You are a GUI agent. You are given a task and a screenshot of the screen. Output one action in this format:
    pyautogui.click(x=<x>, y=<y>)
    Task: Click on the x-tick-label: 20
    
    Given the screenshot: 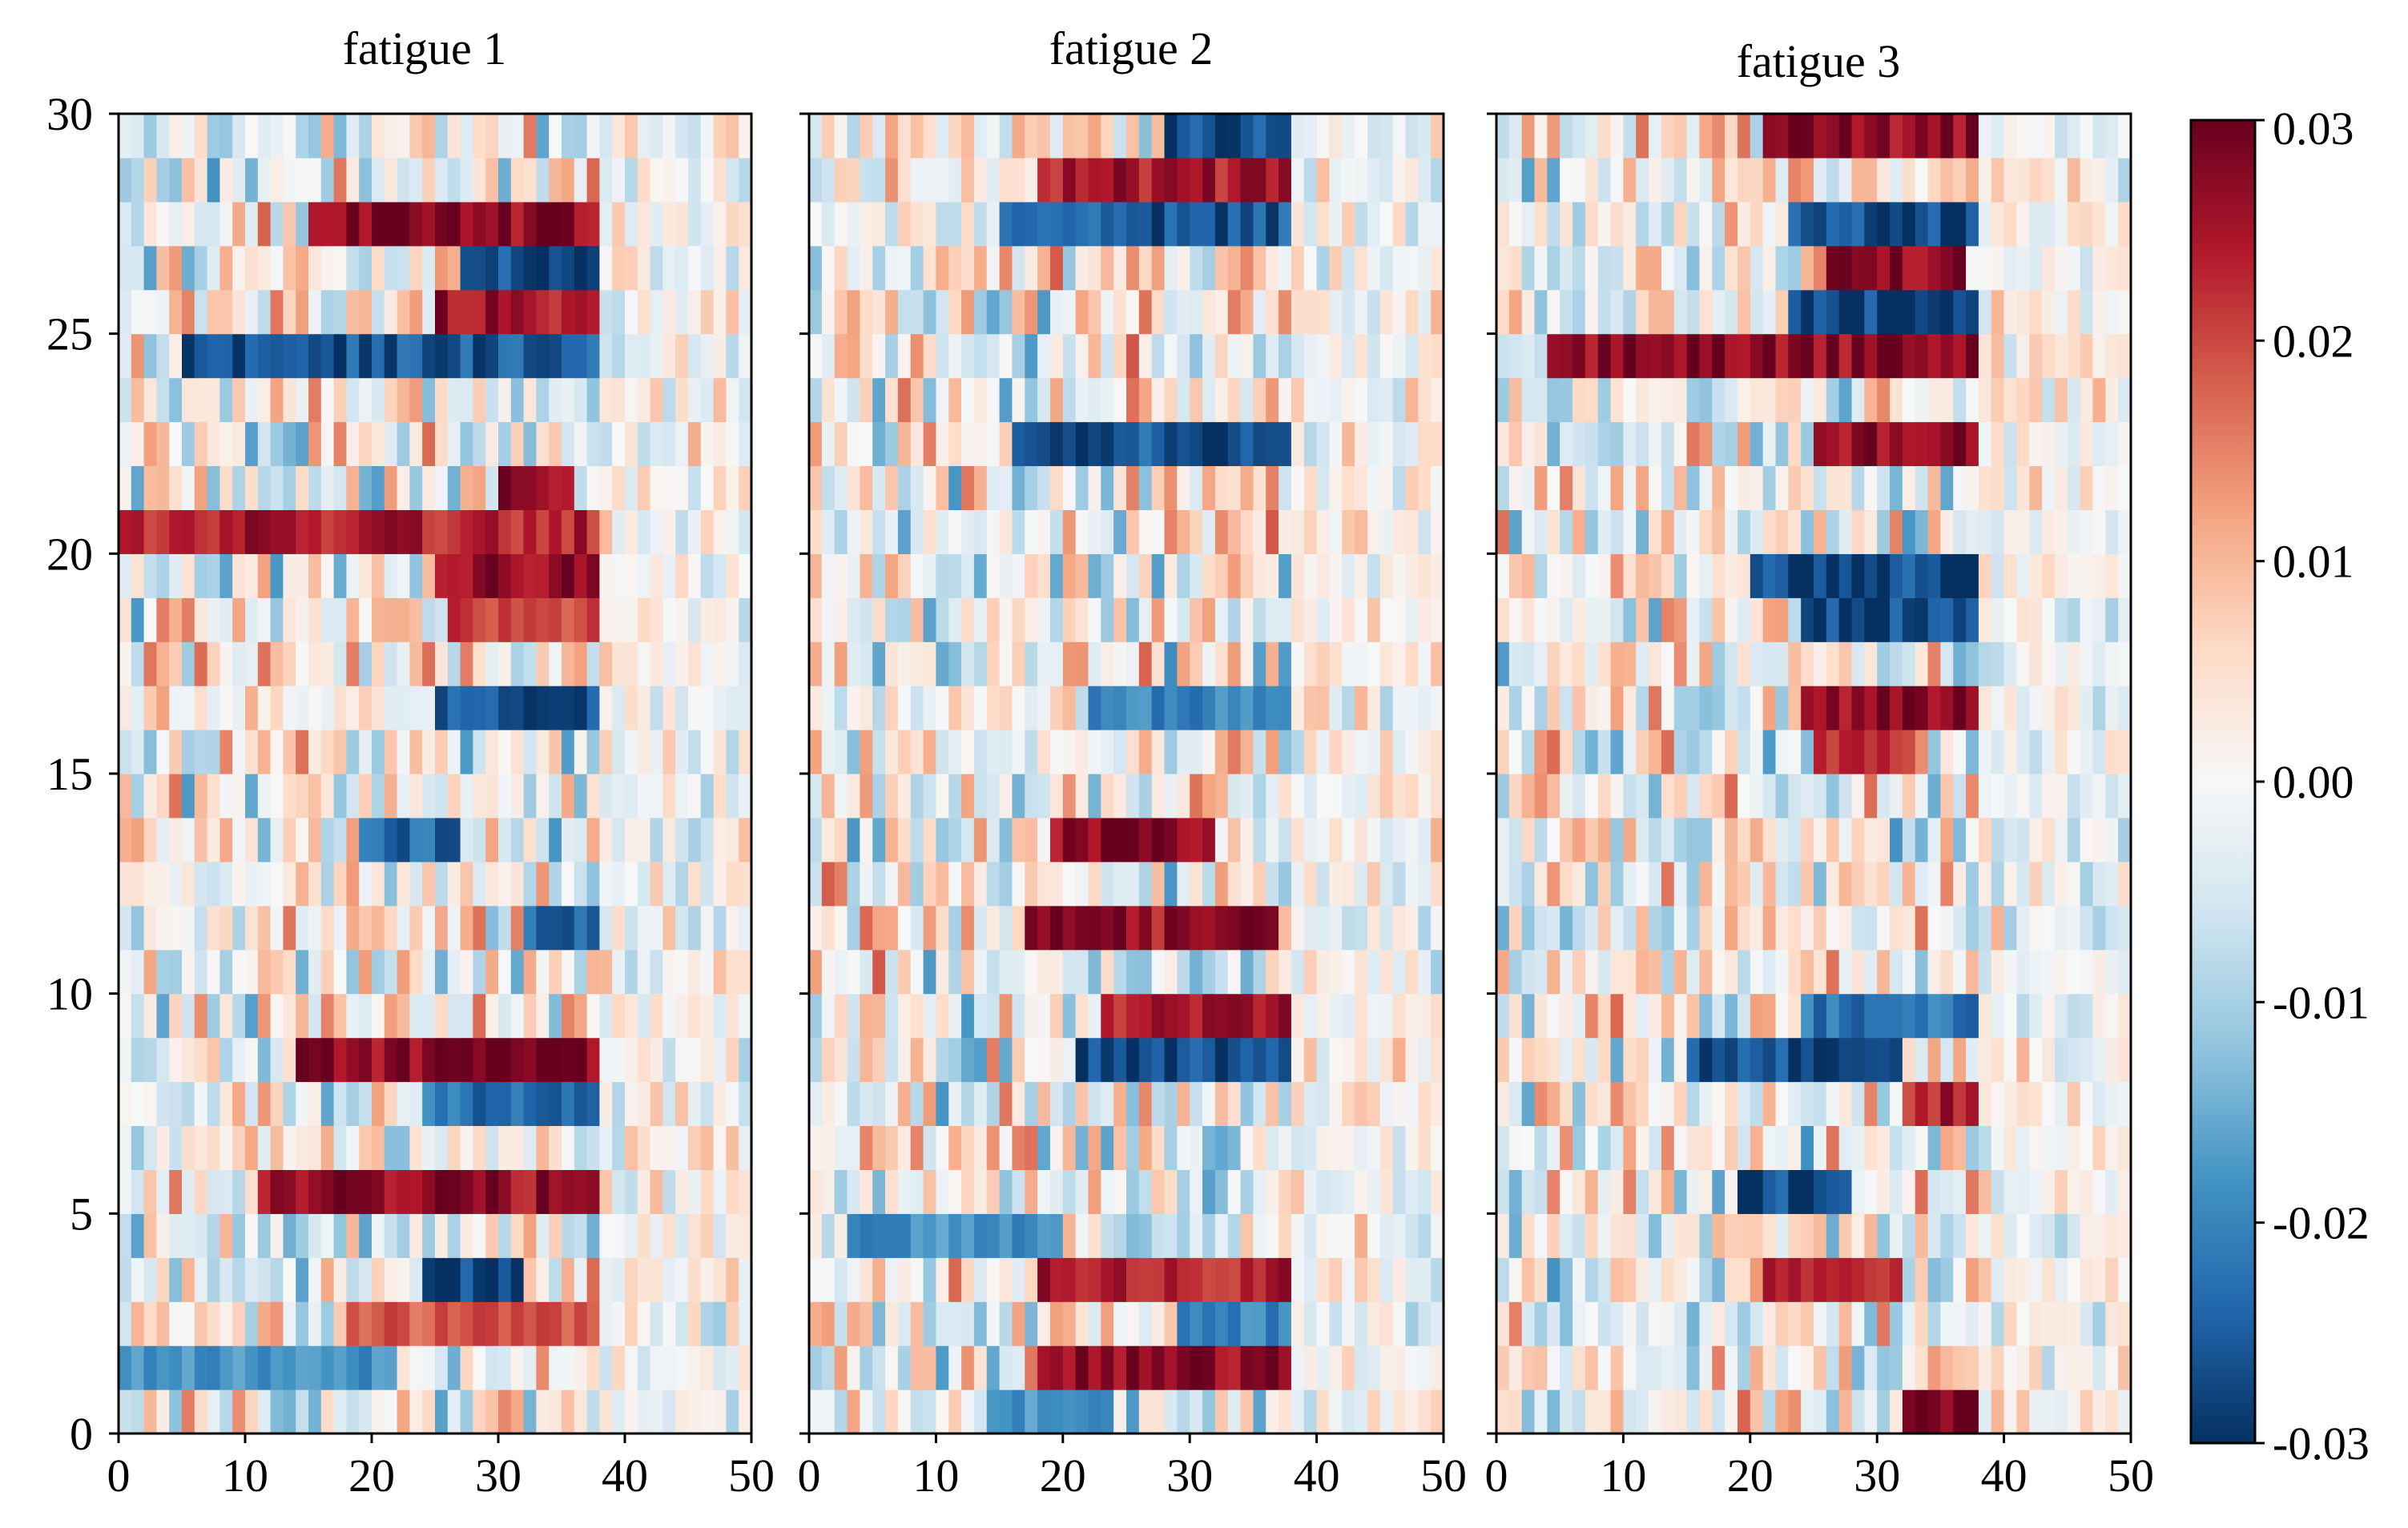 What is the action you would take?
    pyautogui.click(x=1750, y=1476)
    